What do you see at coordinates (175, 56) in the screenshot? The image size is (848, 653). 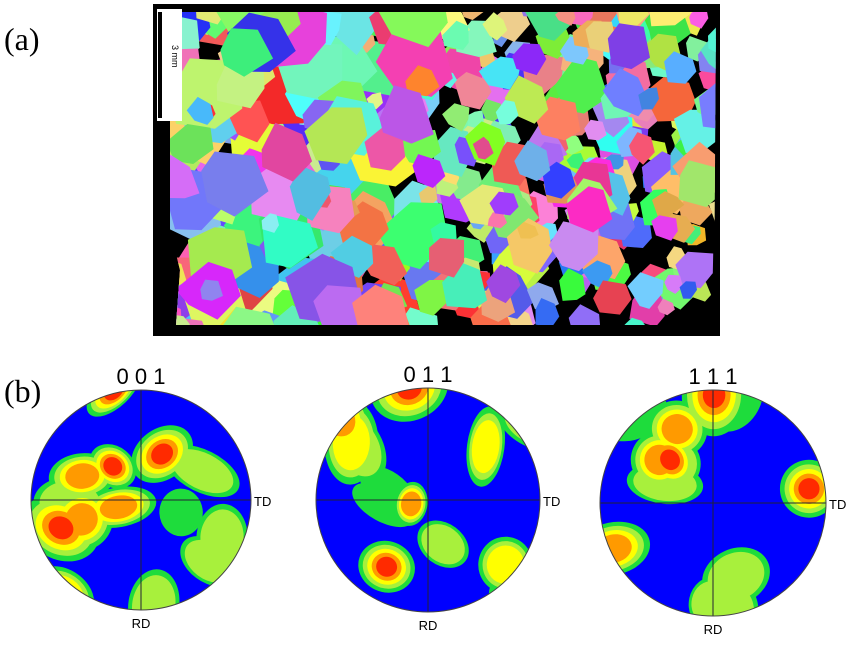 I see `scale-label: 3 mm` at bounding box center [175, 56].